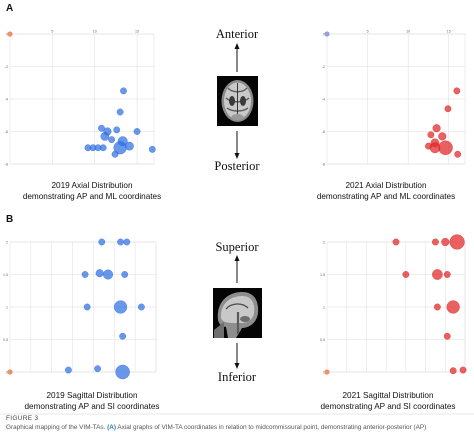 This screenshot has width=474, height=432. I want to click on sagittal-2021-scatter-plot: 0 0.5 1 1.5 2, so click(393, 304).